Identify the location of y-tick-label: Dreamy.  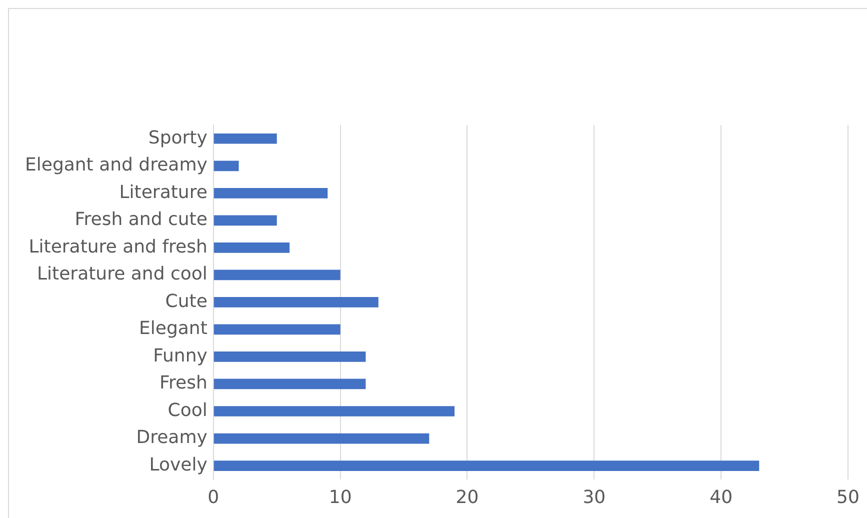
(172, 437).